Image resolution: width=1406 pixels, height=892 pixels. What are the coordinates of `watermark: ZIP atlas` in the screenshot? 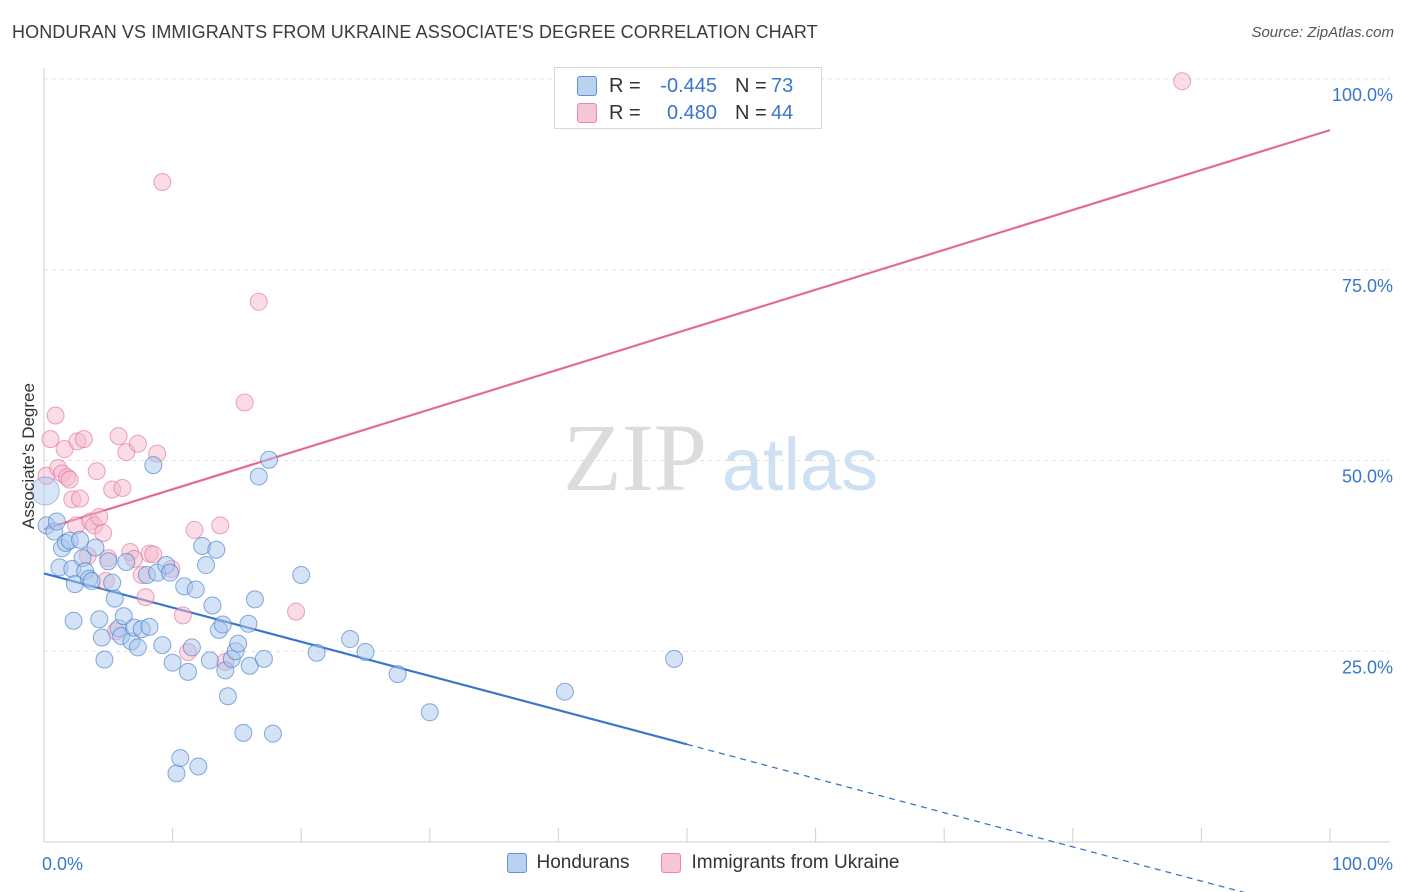 It's located at (720, 457).